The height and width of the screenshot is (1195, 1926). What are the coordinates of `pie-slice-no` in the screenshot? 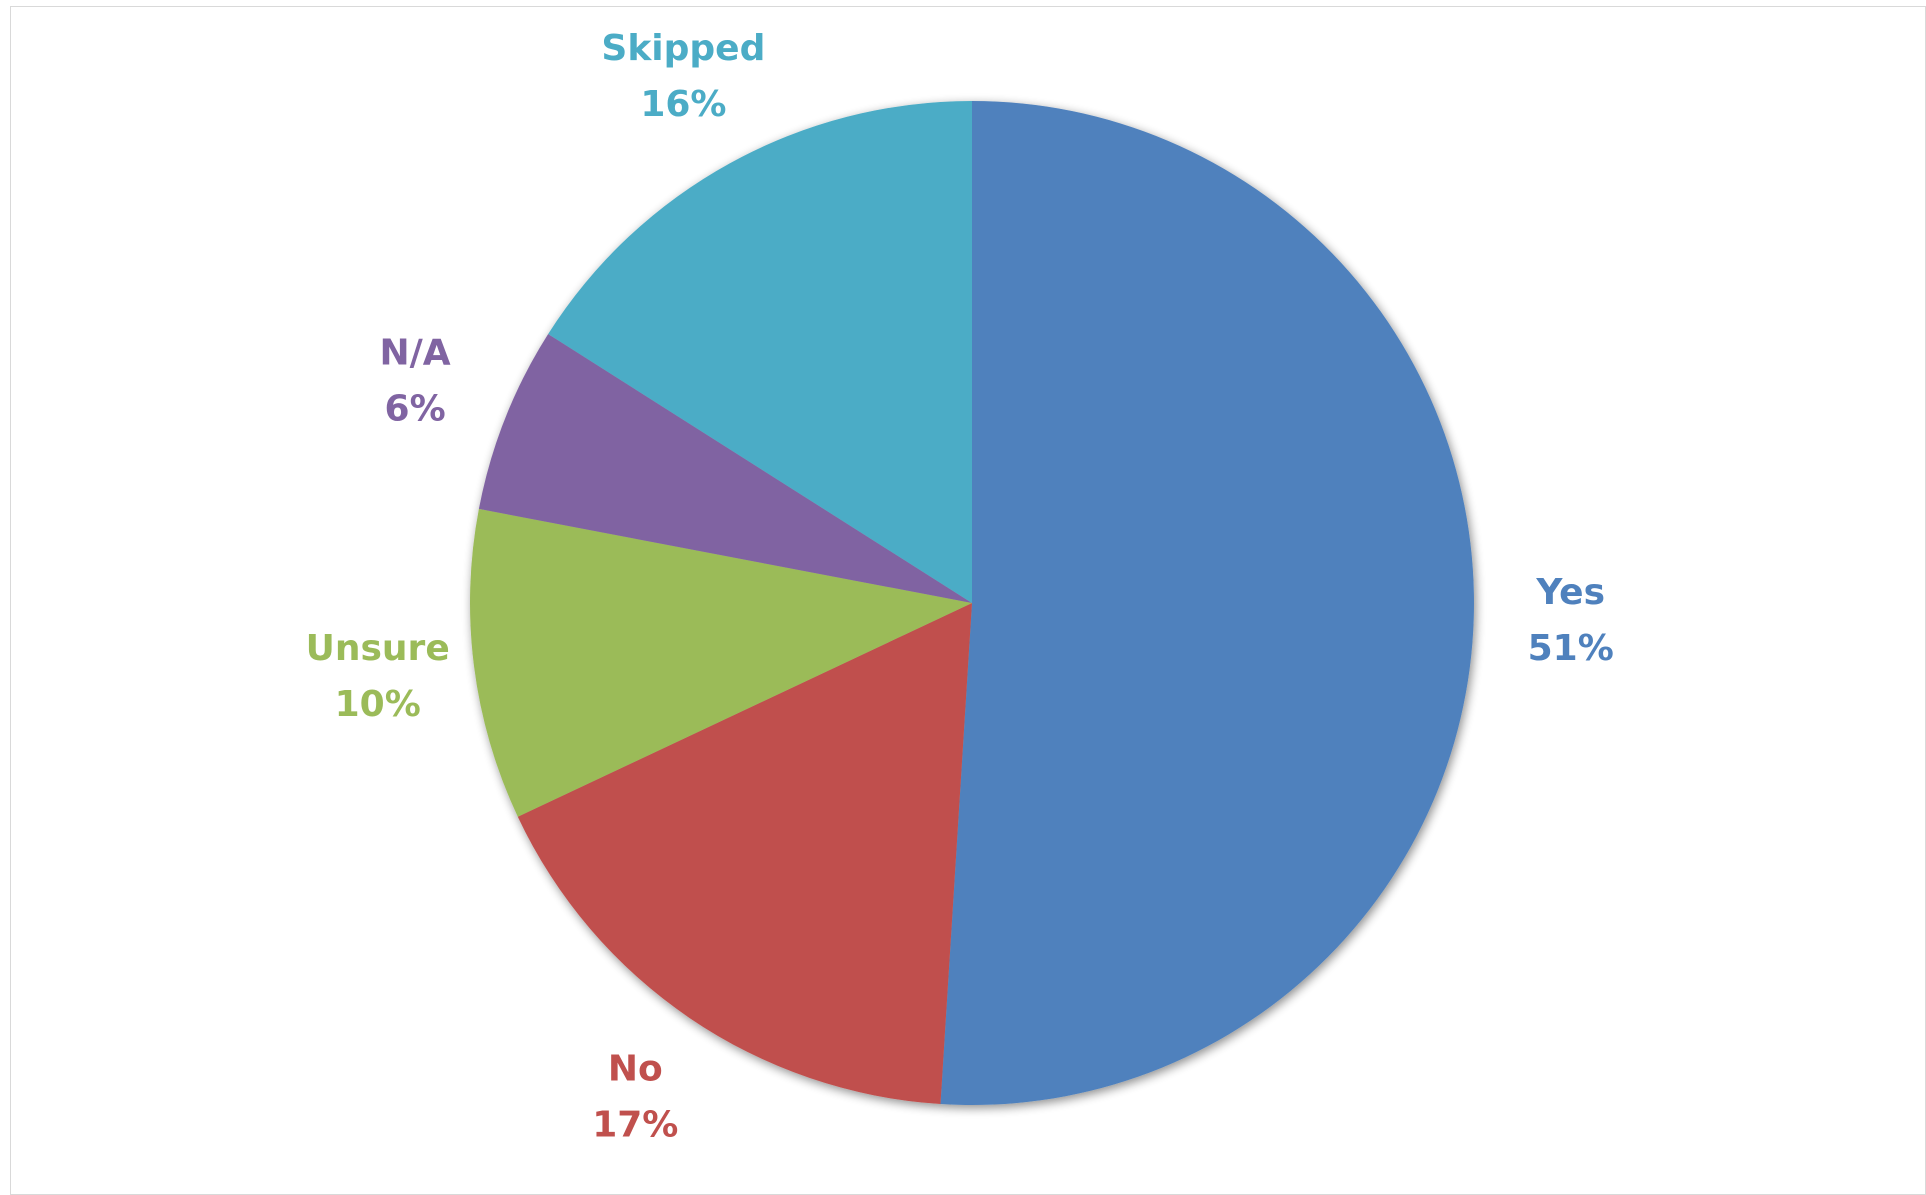 It's located at (744, 854).